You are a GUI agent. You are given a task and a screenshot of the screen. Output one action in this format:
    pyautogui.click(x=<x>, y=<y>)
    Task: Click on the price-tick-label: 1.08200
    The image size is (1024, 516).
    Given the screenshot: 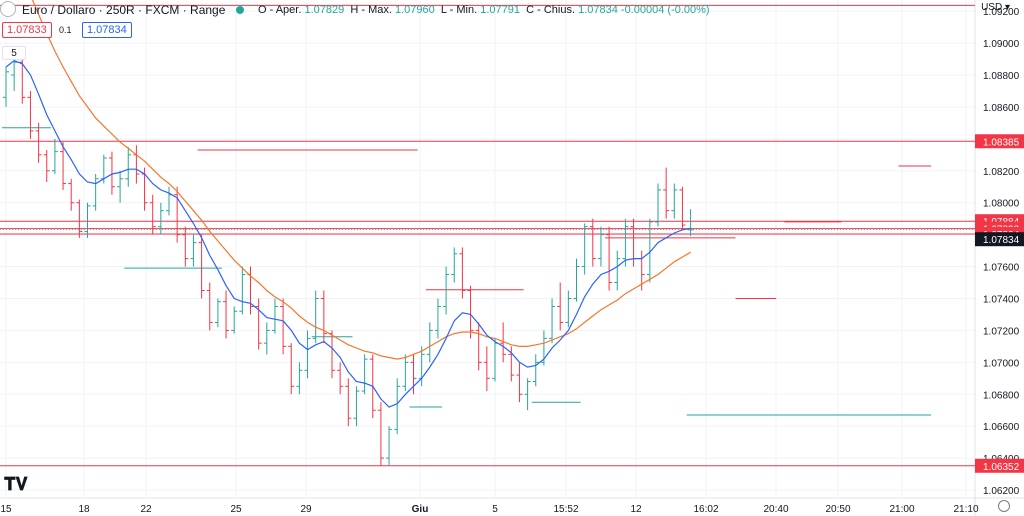 What is the action you would take?
    pyautogui.click(x=1001, y=172)
    